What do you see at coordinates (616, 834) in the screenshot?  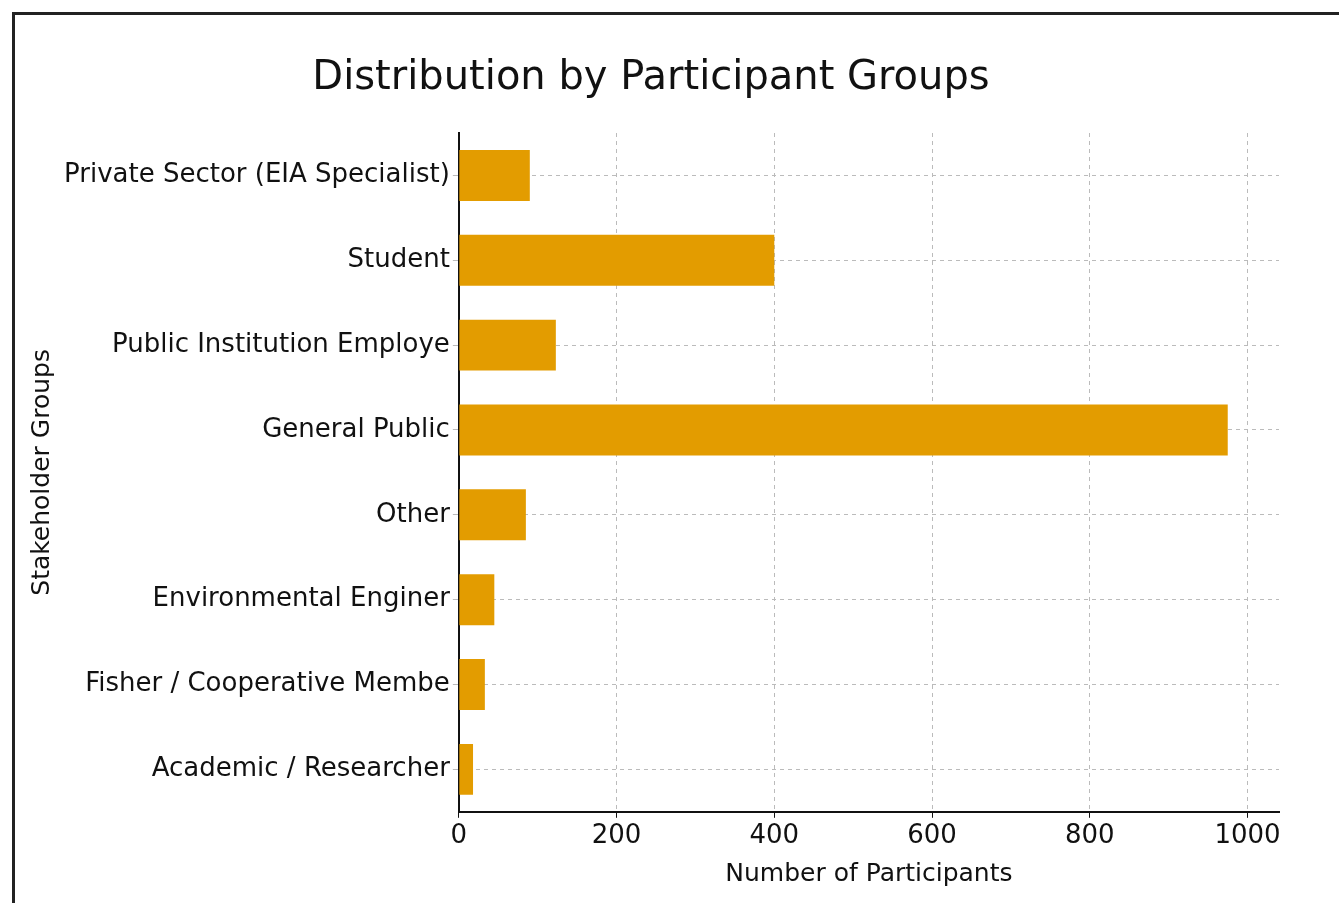 I see `x-tick-label: 200` at bounding box center [616, 834].